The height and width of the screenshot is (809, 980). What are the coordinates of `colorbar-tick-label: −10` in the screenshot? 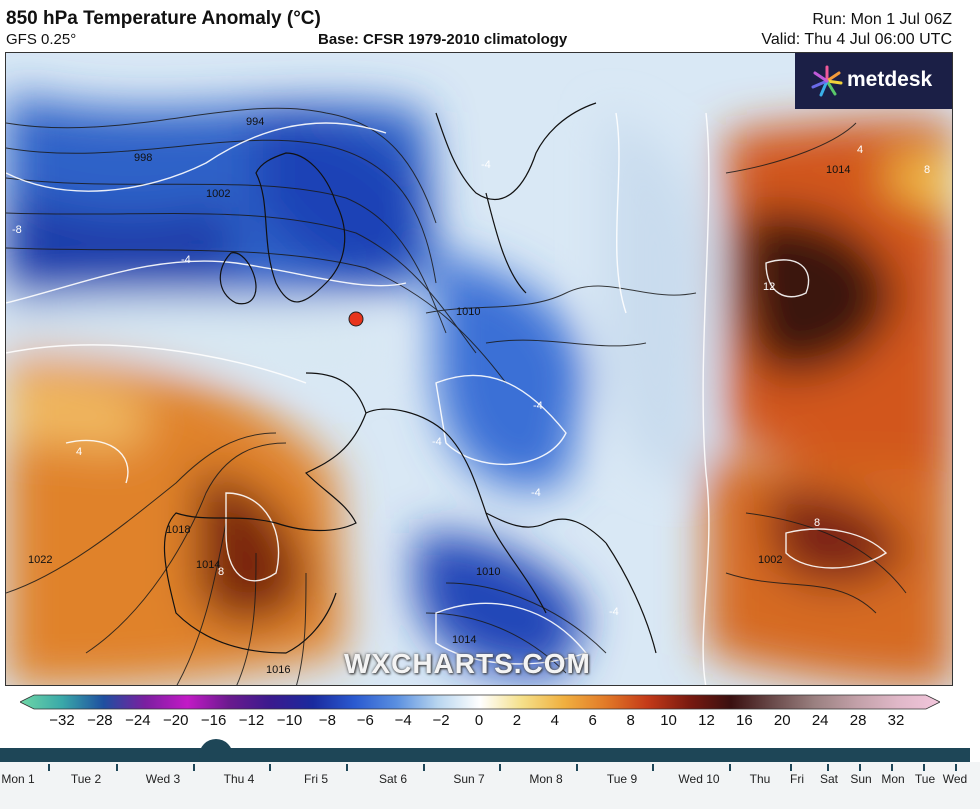 It's located at (289, 720).